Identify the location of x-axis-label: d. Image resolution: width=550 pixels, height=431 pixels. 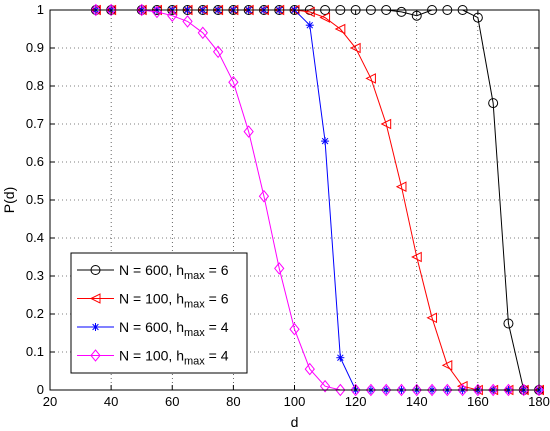
(295, 422).